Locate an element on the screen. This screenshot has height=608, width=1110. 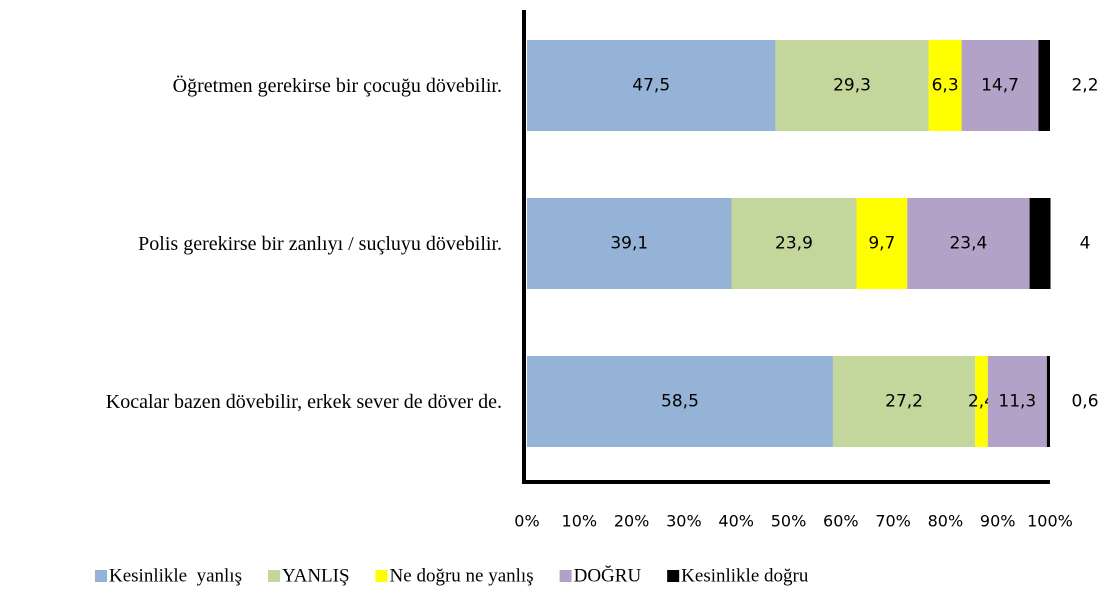
value-label: 23,9 is located at coordinates (794, 244).